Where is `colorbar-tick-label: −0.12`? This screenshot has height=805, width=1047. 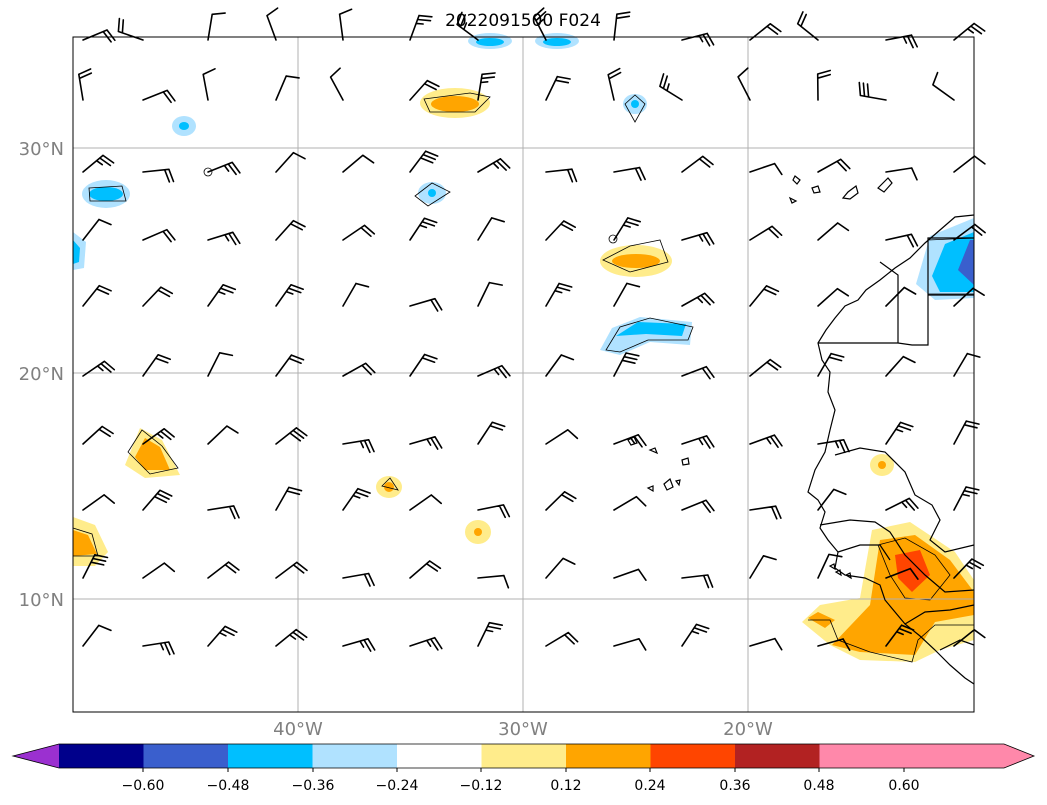
colorbar-tick-label: −0.12 is located at coordinates (481, 786).